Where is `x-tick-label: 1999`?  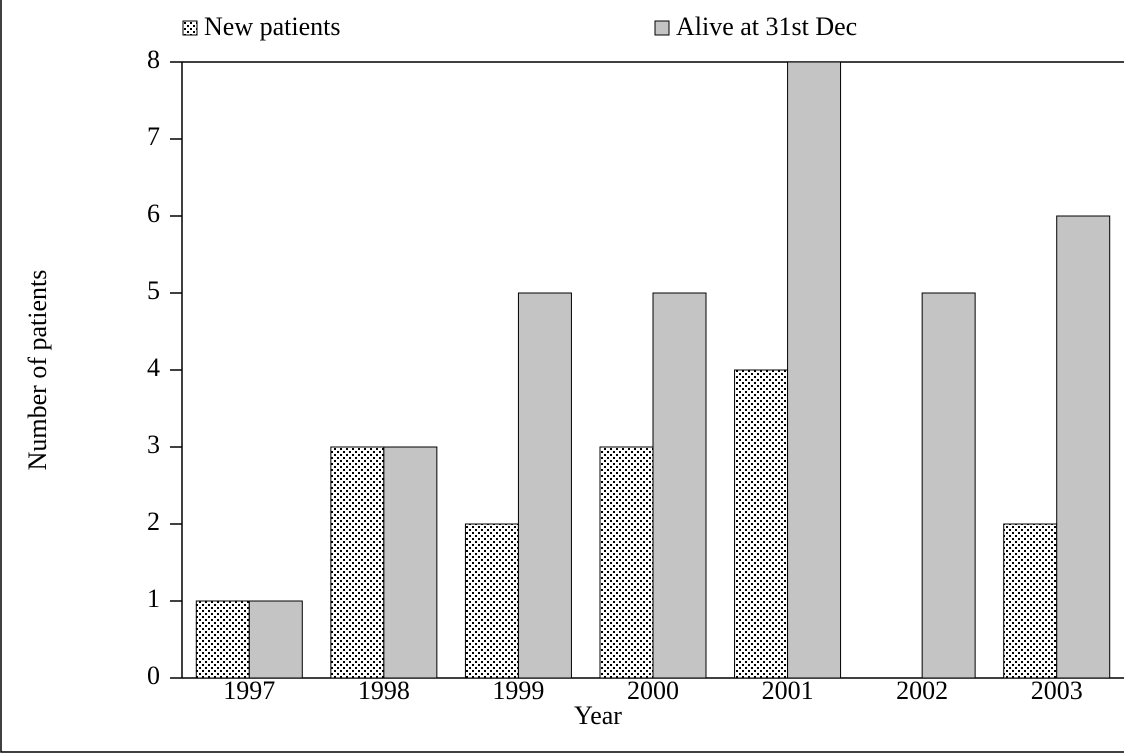
x-tick-label: 1999 is located at coordinates (518, 690).